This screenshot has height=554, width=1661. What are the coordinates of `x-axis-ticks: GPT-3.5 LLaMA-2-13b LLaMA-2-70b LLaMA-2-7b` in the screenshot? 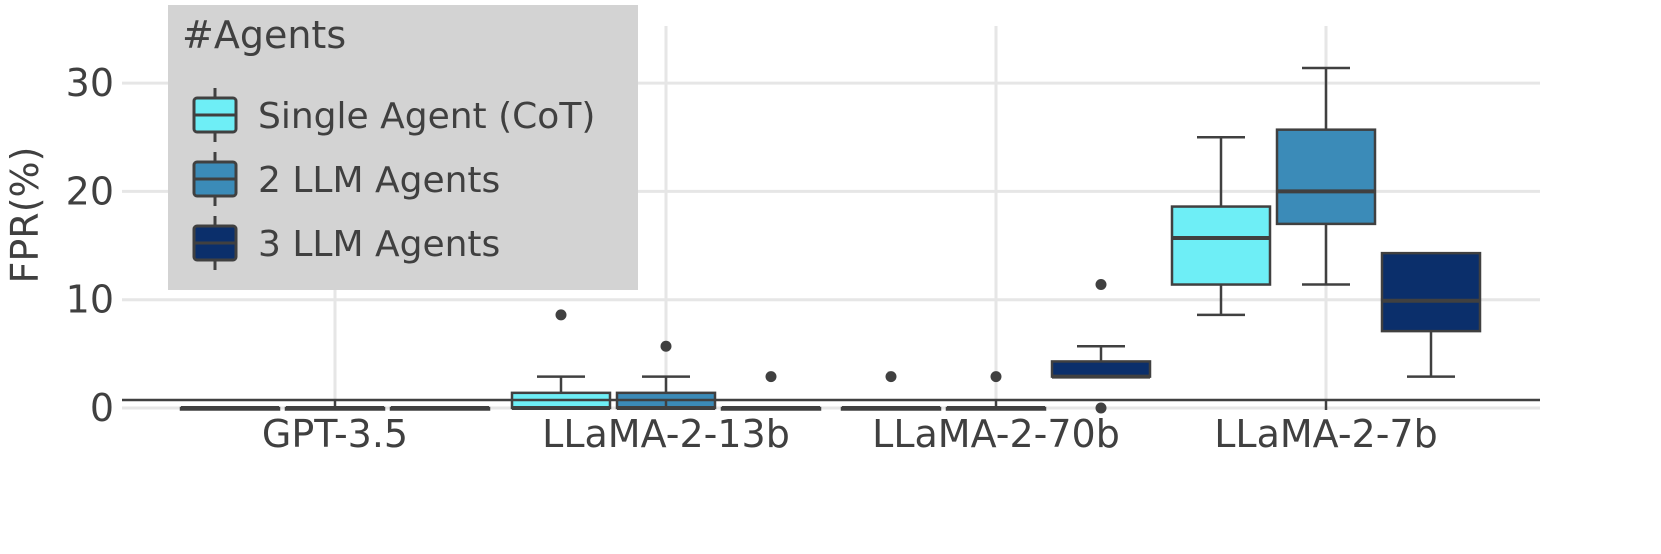 It's located at (850, 428).